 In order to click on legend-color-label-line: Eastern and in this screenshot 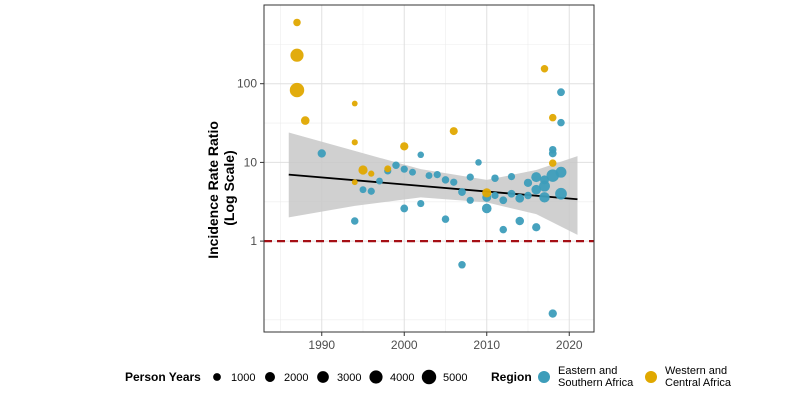, I will do `click(587, 371)`.